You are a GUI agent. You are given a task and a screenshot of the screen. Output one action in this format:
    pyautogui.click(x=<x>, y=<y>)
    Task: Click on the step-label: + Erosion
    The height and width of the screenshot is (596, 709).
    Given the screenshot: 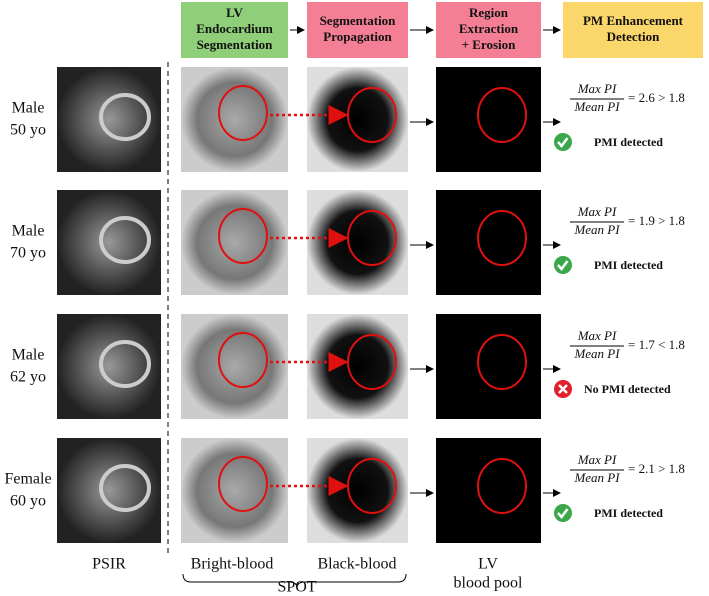 What is the action you would take?
    pyautogui.click(x=489, y=44)
    